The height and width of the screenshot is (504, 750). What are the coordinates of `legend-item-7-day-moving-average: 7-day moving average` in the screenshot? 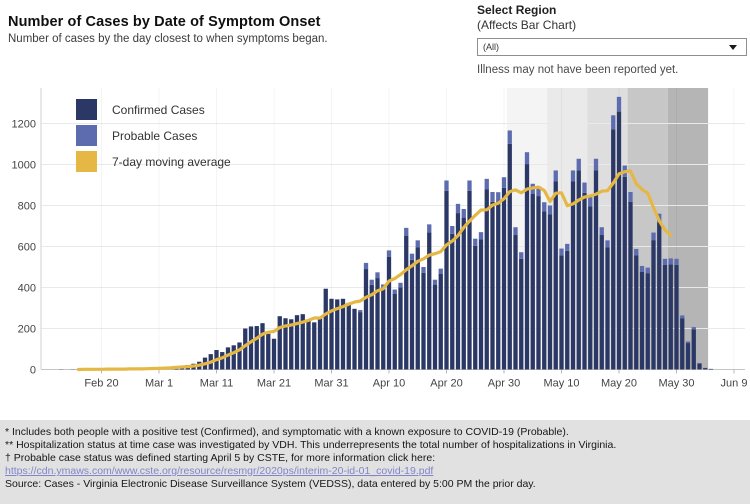 It's located at (153, 161).